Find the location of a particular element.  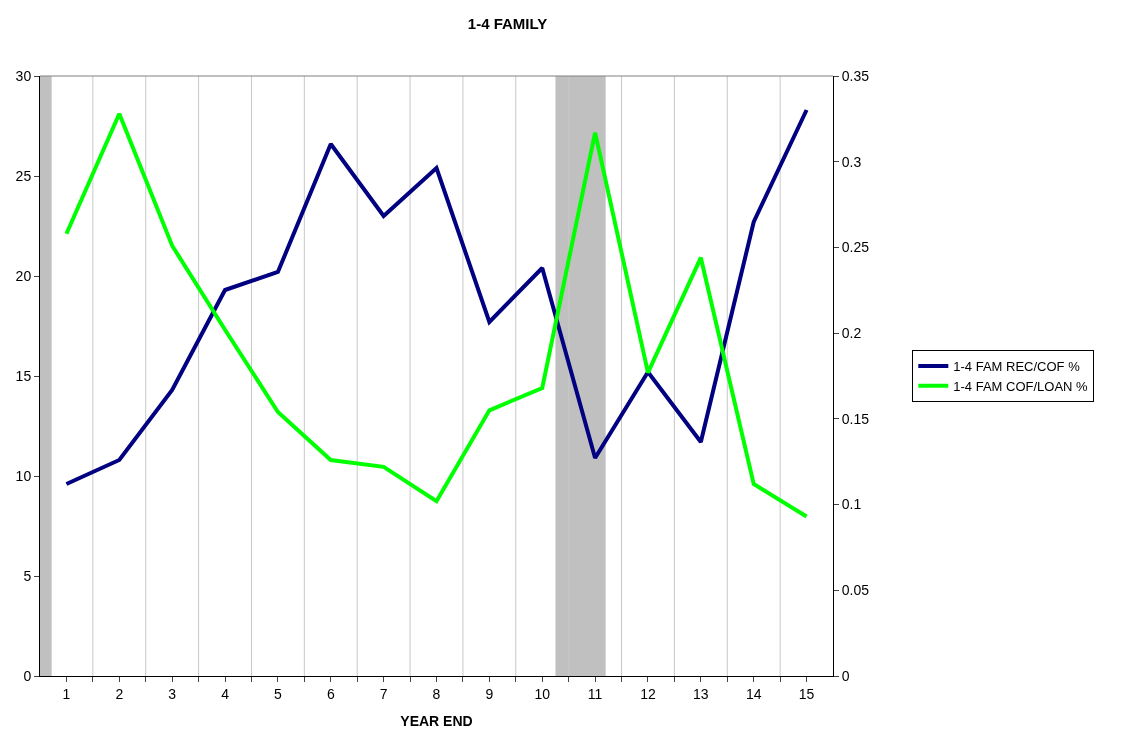

y2-tick-label: 0.3 is located at coordinates (851, 161).